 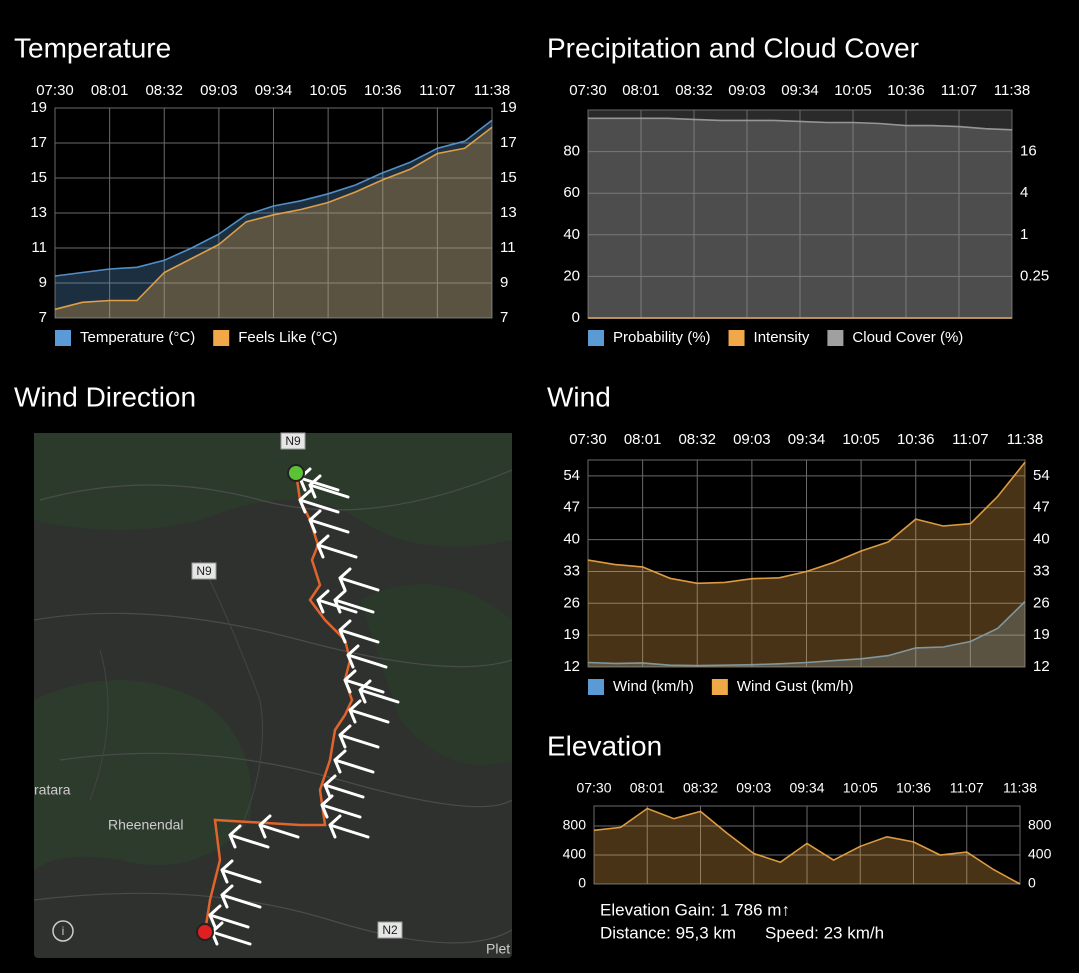 I want to click on y-tick-label: 9, so click(x=43, y=282).